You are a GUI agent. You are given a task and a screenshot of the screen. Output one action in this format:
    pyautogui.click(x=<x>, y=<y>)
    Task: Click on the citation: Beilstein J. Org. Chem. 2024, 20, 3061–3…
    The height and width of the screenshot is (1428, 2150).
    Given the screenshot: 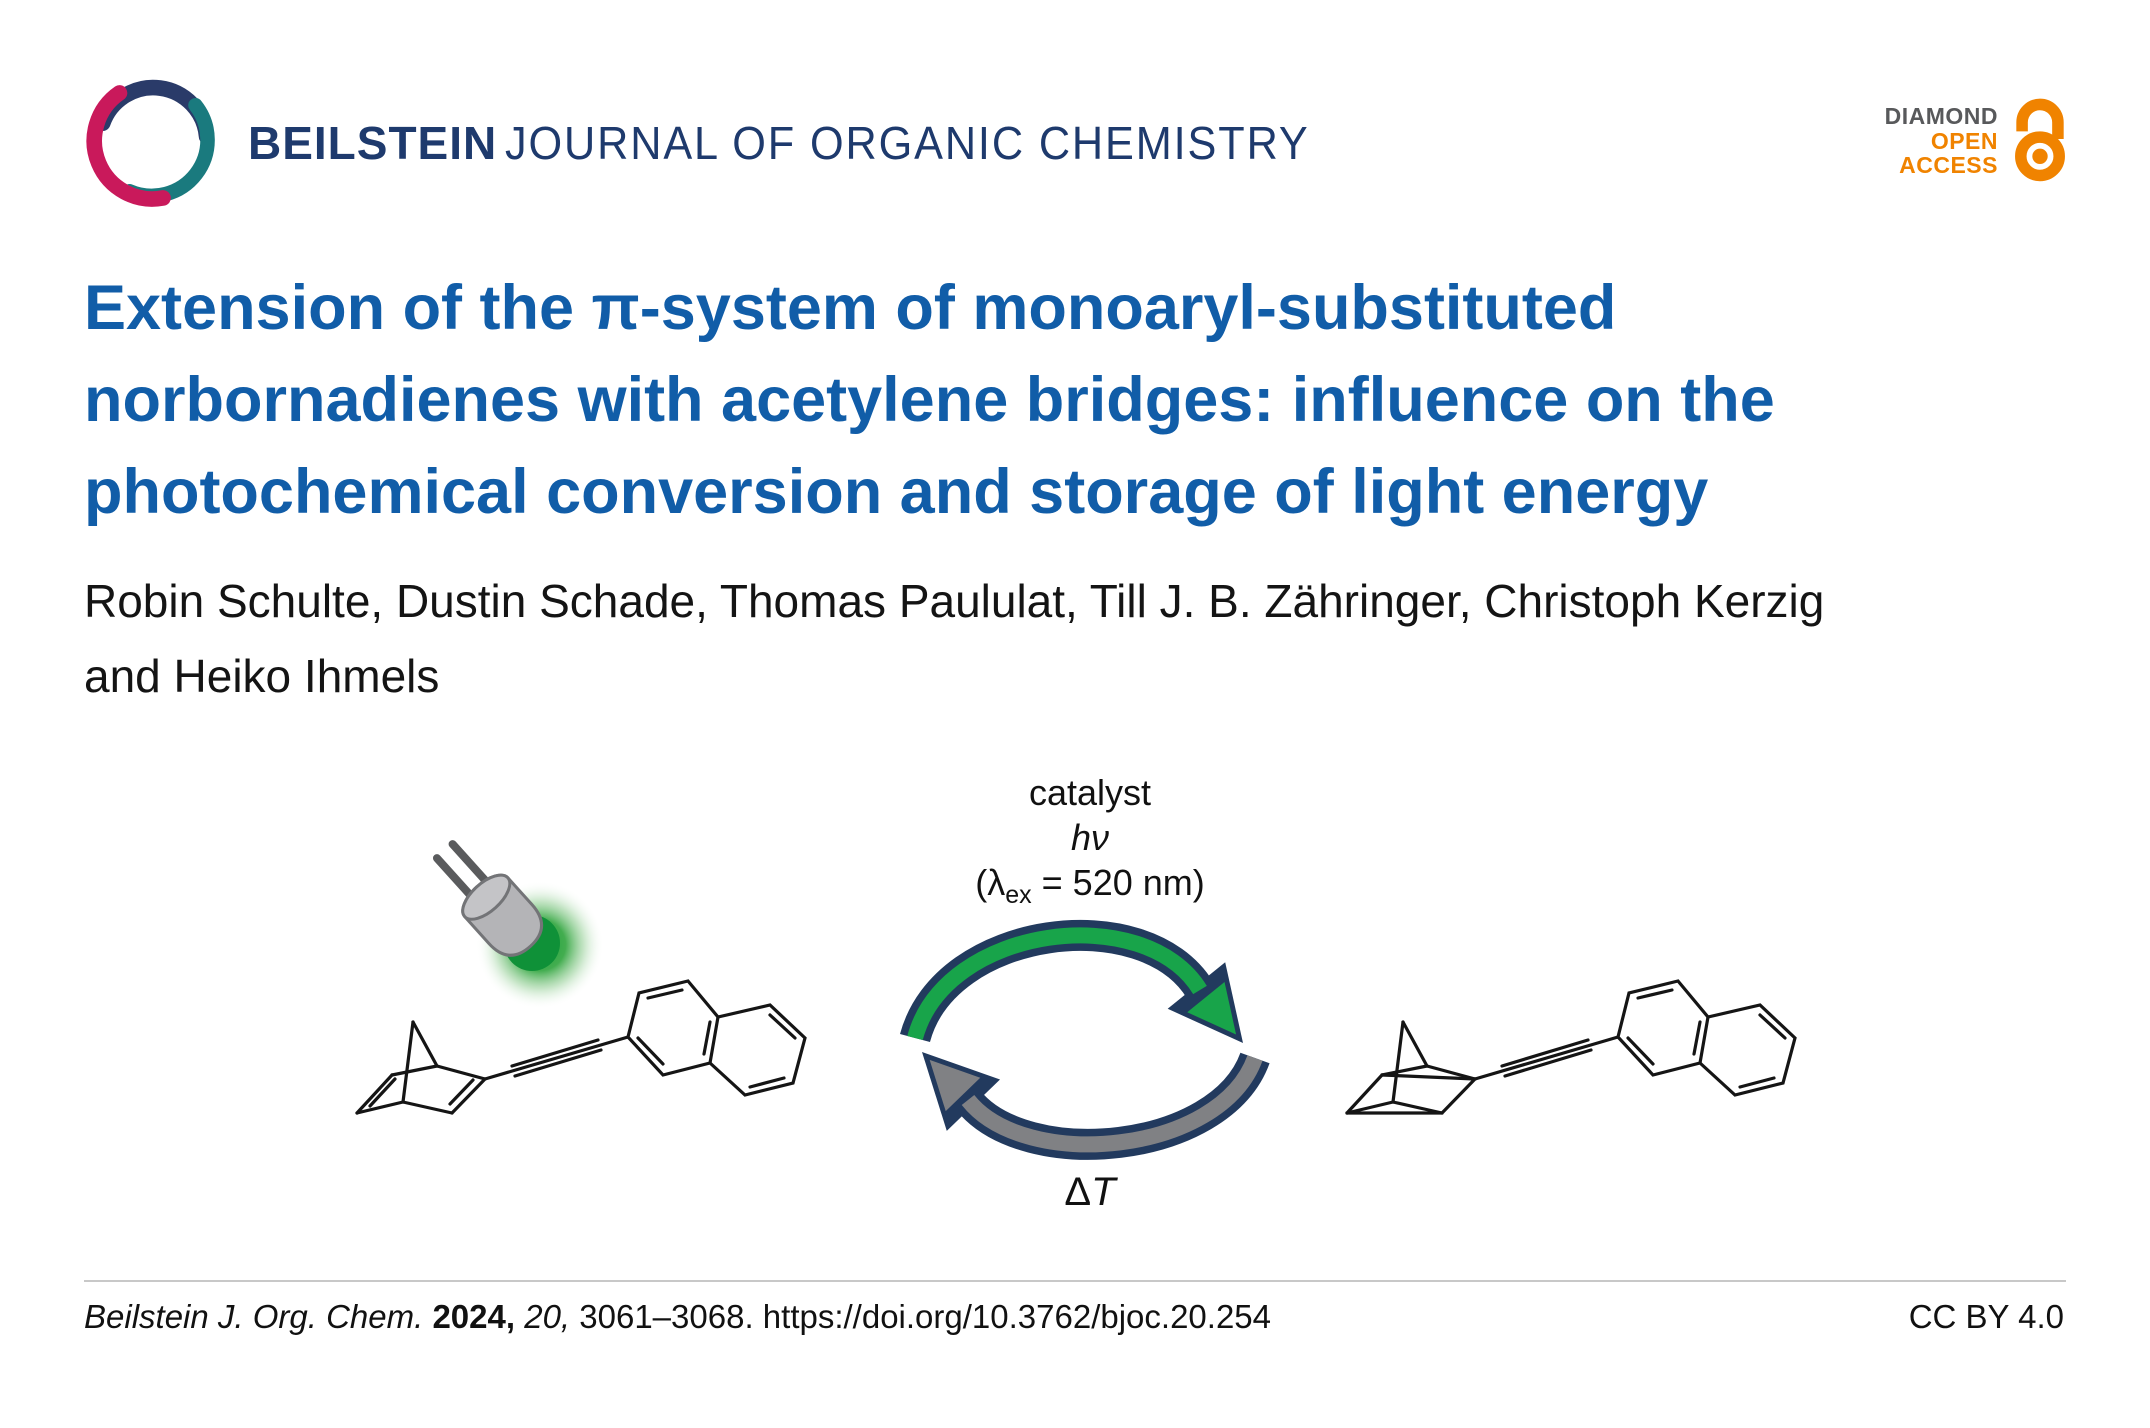 What is the action you would take?
    pyautogui.click(x=677, y=1317)
    